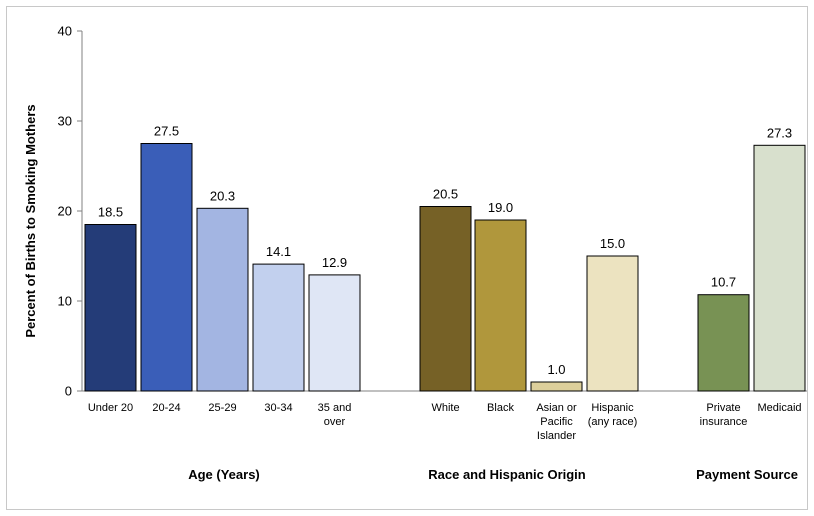  What do you see at coordinates (68, 391) in the screenshot?
I see `y-tick-label: 0` at bounding box center [68, 391].